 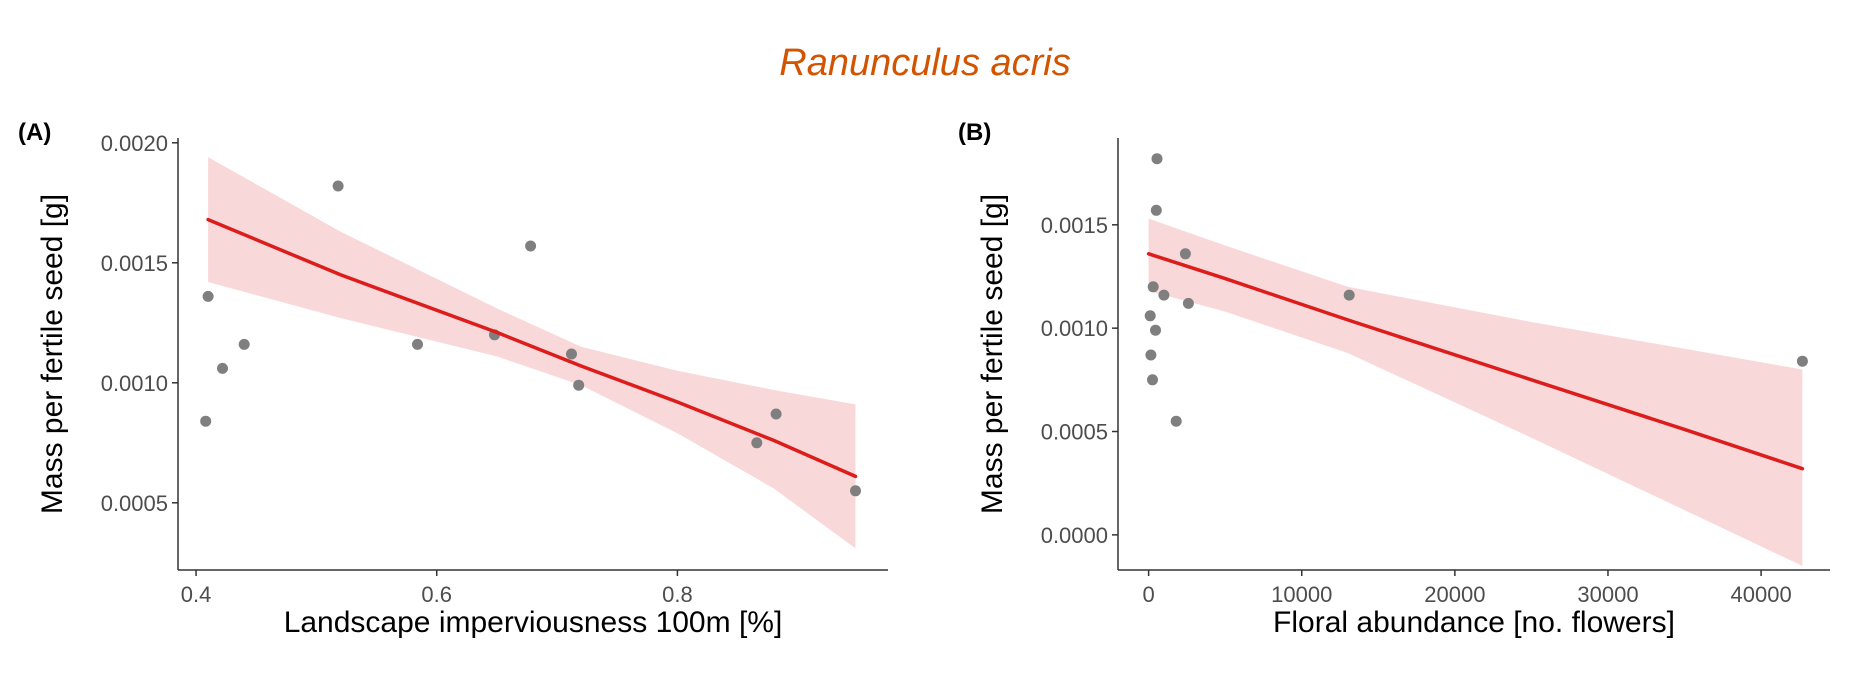 What do you see at coordinates (1761, 594) in the screenshot?
I see `panel-b-x-tick-label: 40000` at bounding box center [1761, 594].